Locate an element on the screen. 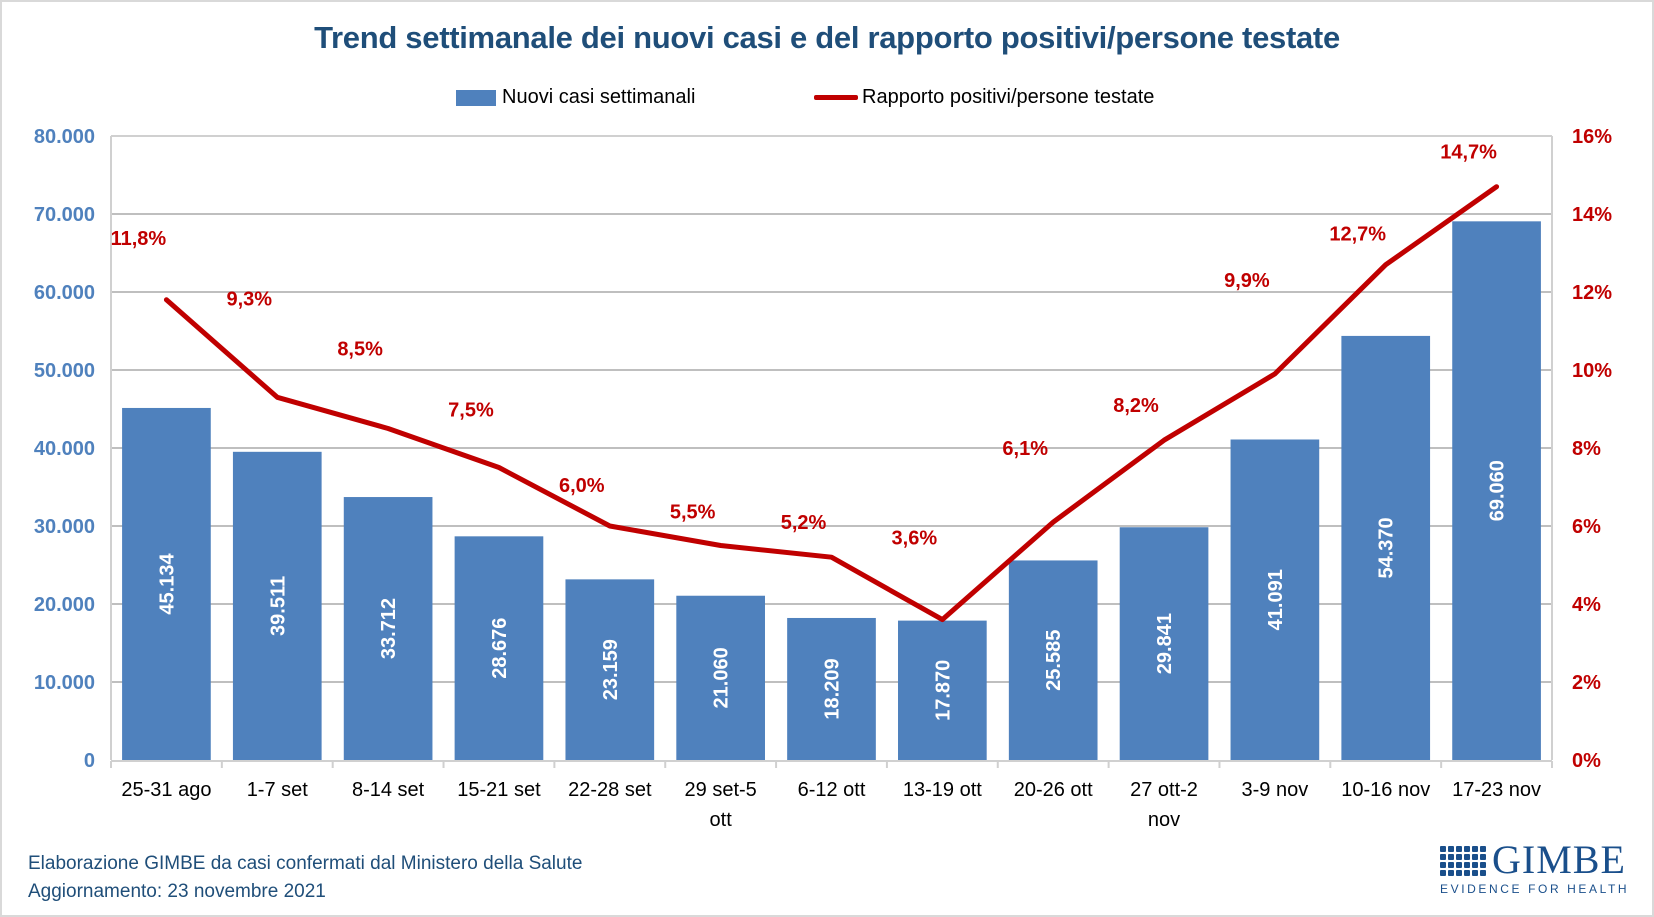 This screenshot has height=917, width=1654. bar-value-label: 33.712 is located at coordinates (389, 628).